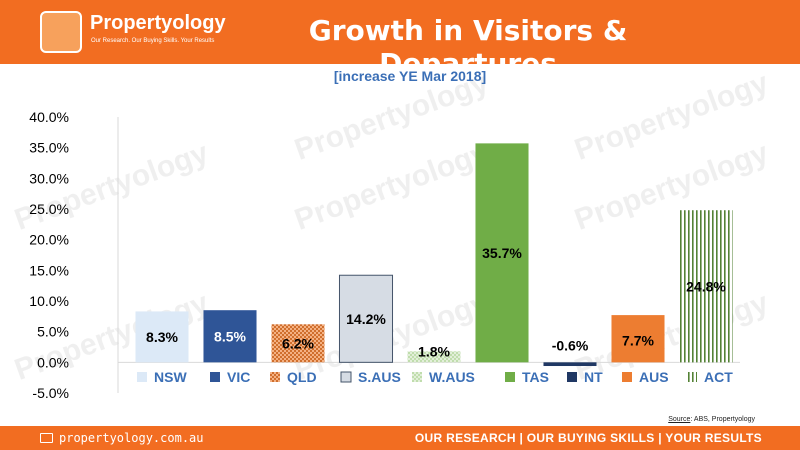 The image size is (800, 450). I want to click on monitor-icon, so click(46, 437).